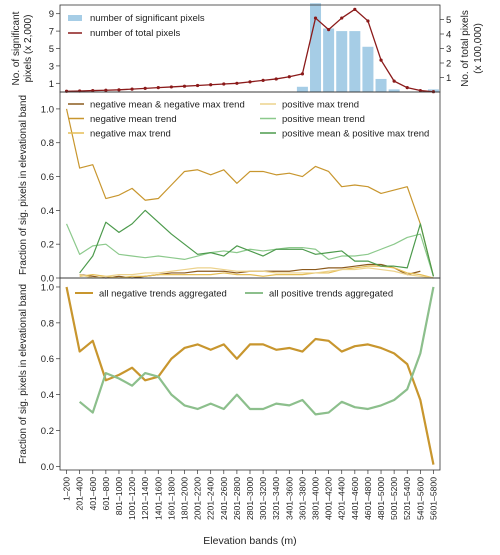  I want to click on middle-axis-label-1: 0.2, so click(47, 245).